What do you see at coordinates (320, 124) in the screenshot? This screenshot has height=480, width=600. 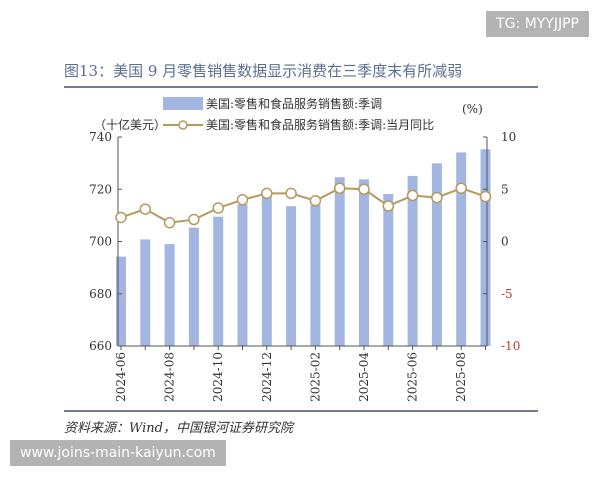 I see `legend-line-label: 美国:零售和食品服务销售额:季调:当月同比` at bounding box center [320, 124].